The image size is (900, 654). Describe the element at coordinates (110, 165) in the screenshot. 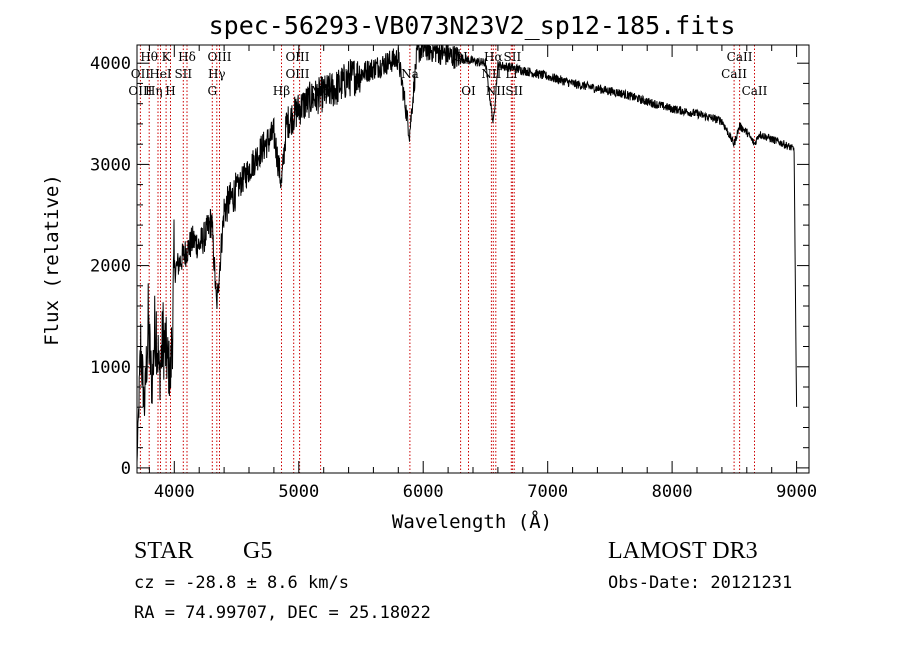

I see `y-tick-label-3: 3000` at that location.